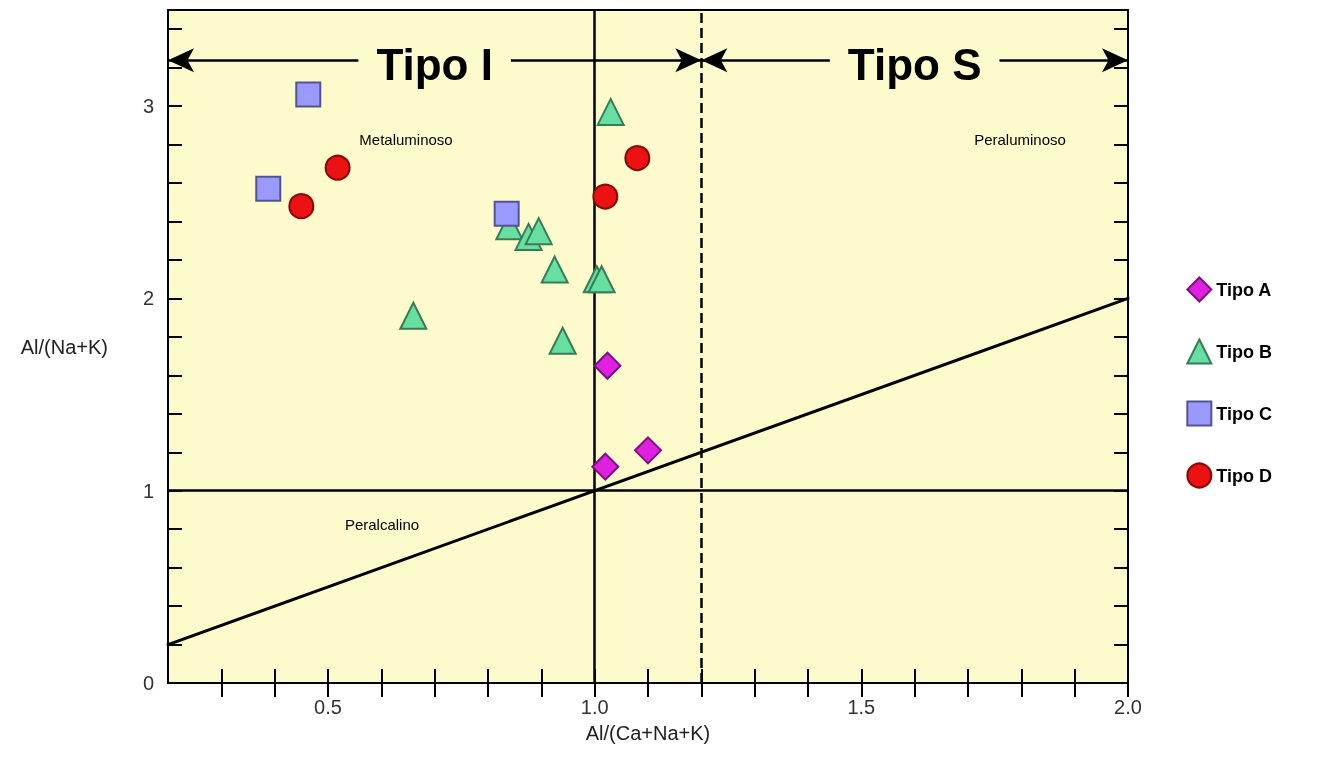  What do you see at coordinates (148, 298) in the screenshot?
I see `y-tick-label: 2` at bounding box center [148, 298].